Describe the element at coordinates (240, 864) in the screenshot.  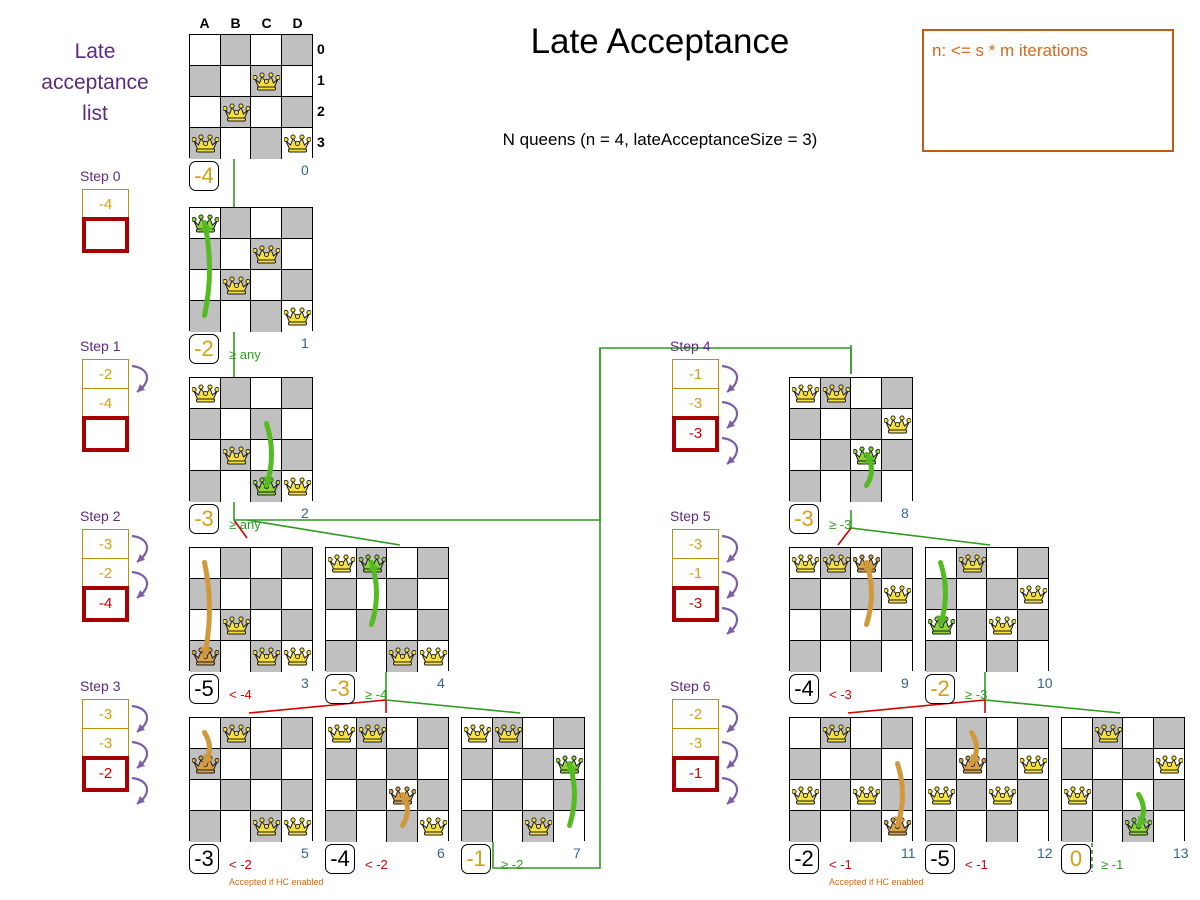
I see `board-comparison: < -2` at that location.